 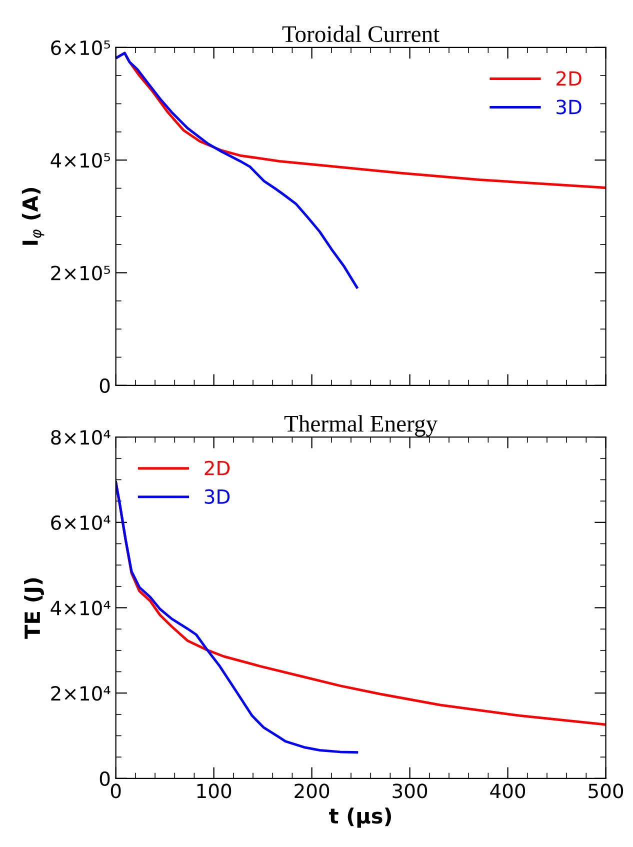 What do you see at coordinates (360, 818) in the screenshot?
I see `x-axis-title: t (μs)` at bounding box center [360, 818].